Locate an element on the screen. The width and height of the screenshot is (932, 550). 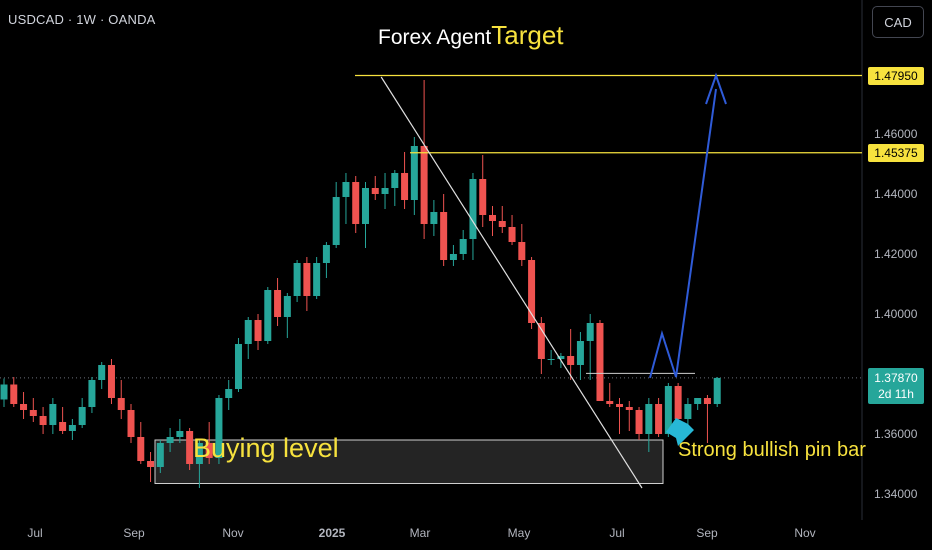
projection-arrow is located at coordinates (683, 233).